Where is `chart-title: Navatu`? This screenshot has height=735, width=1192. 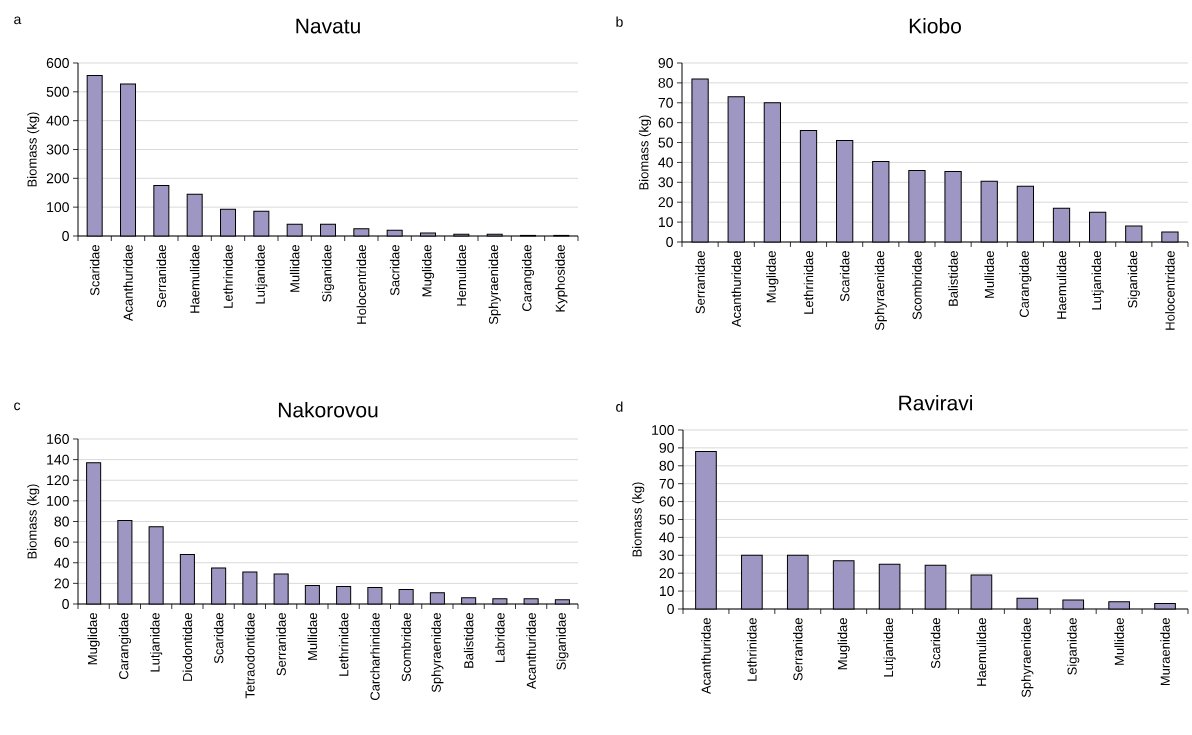
chart-title: Navatu is located at coordinates (328, 26).